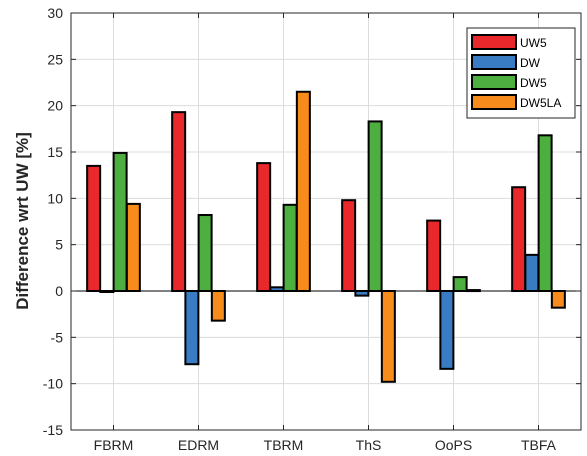 This screenshot has height=456, width=587. Describe the element at coordinates (545, 213) in the screenshot. I see `bar-dw5-tbfa` at that location.